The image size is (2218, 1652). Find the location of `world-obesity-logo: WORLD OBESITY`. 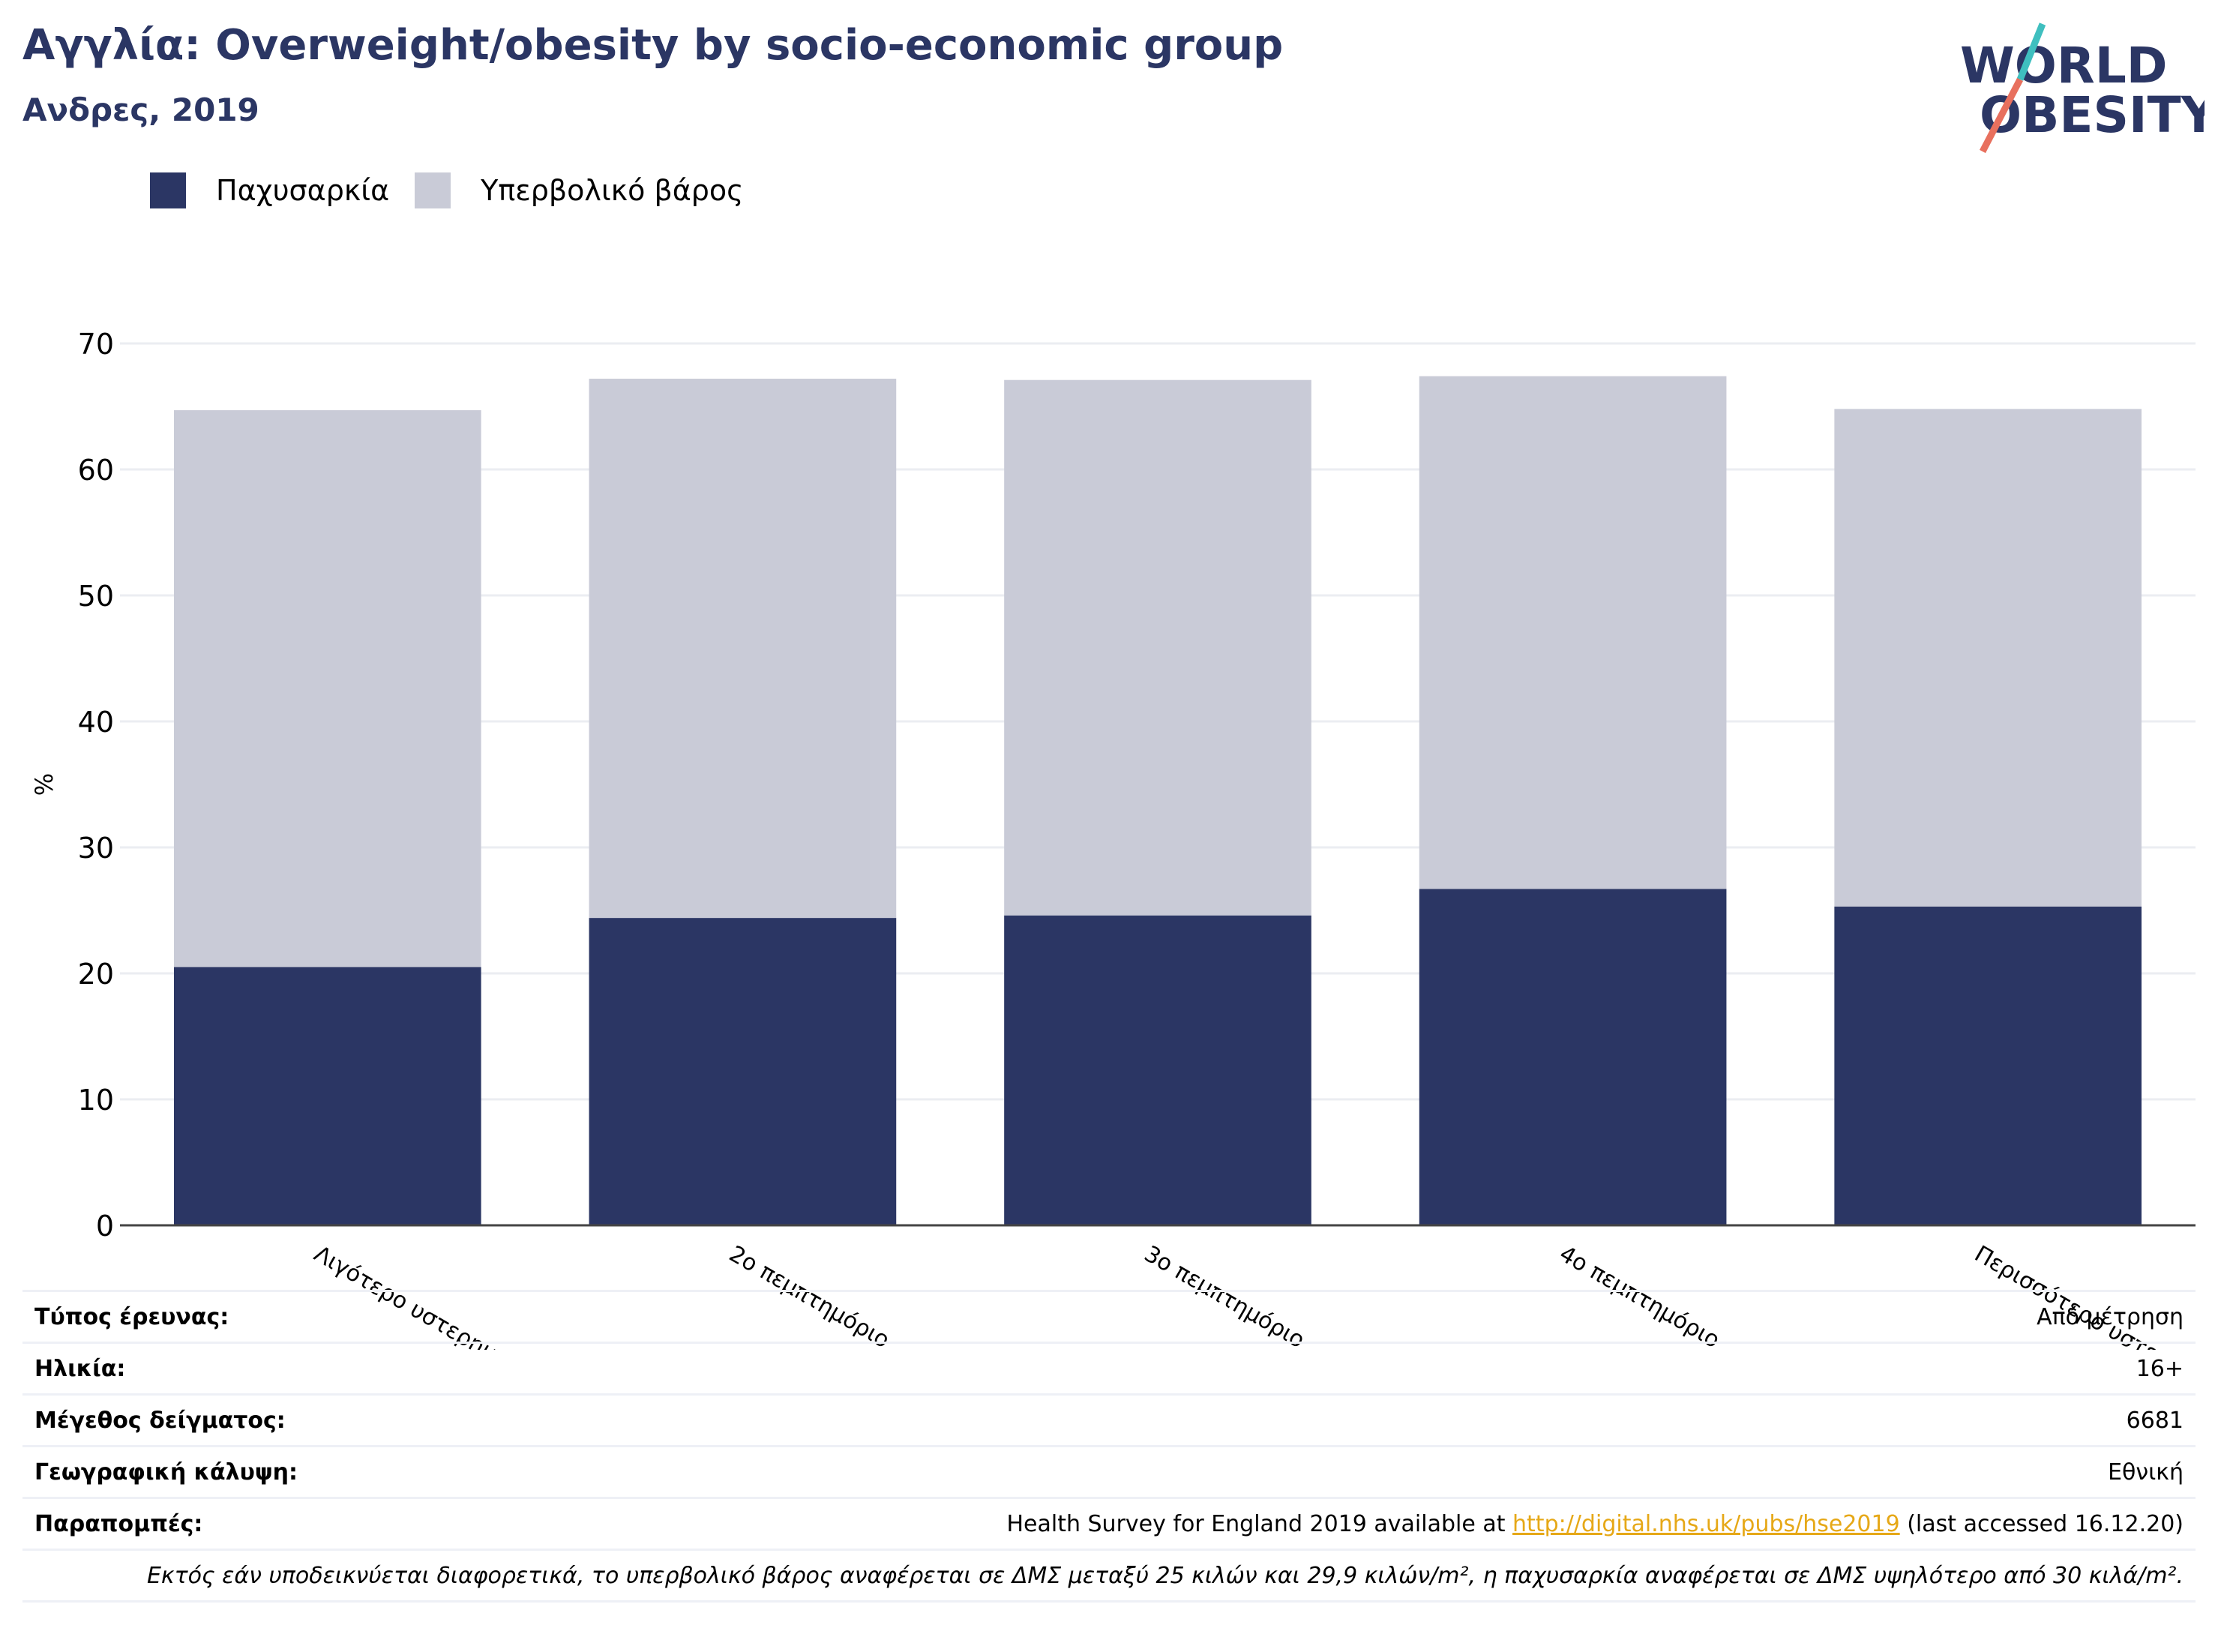

world-obesity-logo: WORLD OBESITY is located at coordinates (2082, 88).